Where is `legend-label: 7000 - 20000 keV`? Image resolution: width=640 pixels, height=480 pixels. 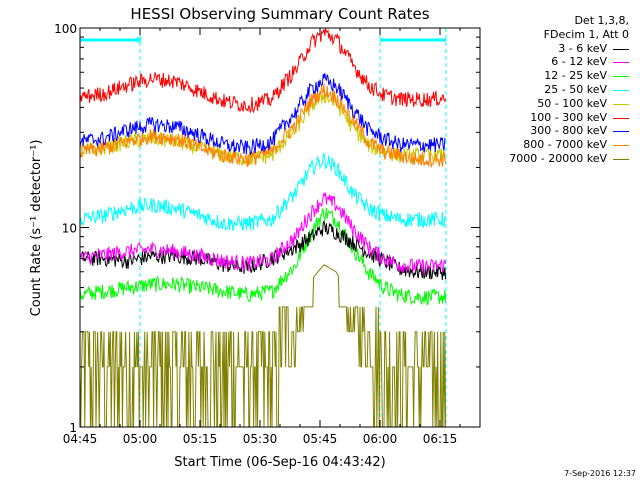
legend-label: 7000 - 20000 keV is located at coordinates (558, 158).